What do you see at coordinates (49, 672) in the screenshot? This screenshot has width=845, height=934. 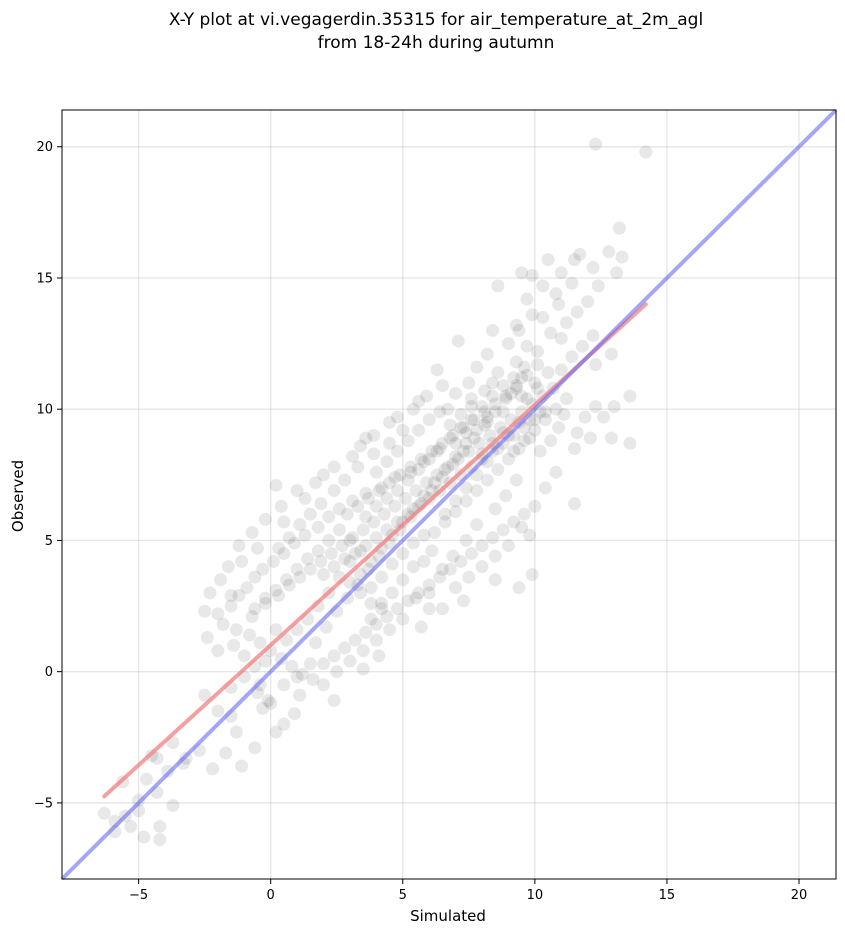 I see `y-tick-label-1: 0` at bounding box center [49, 672].